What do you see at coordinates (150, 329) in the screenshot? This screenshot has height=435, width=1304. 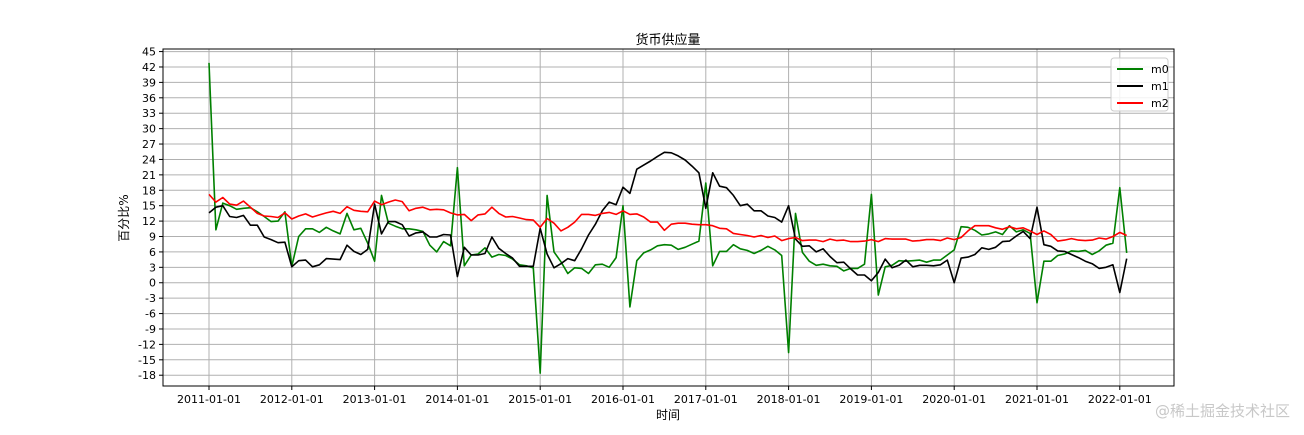 I see `y-tick-label: -9` at bounding box center [150, 329].